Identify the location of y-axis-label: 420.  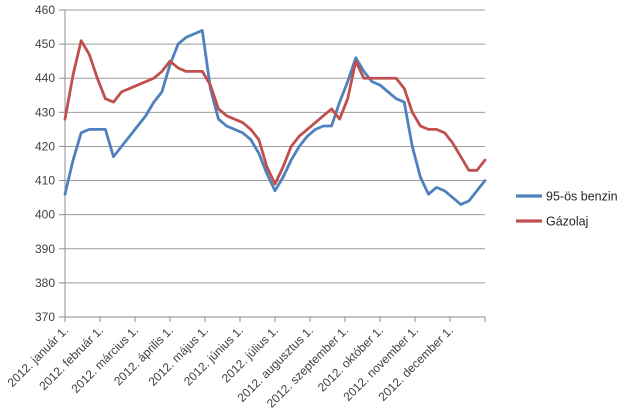
(45, 146).